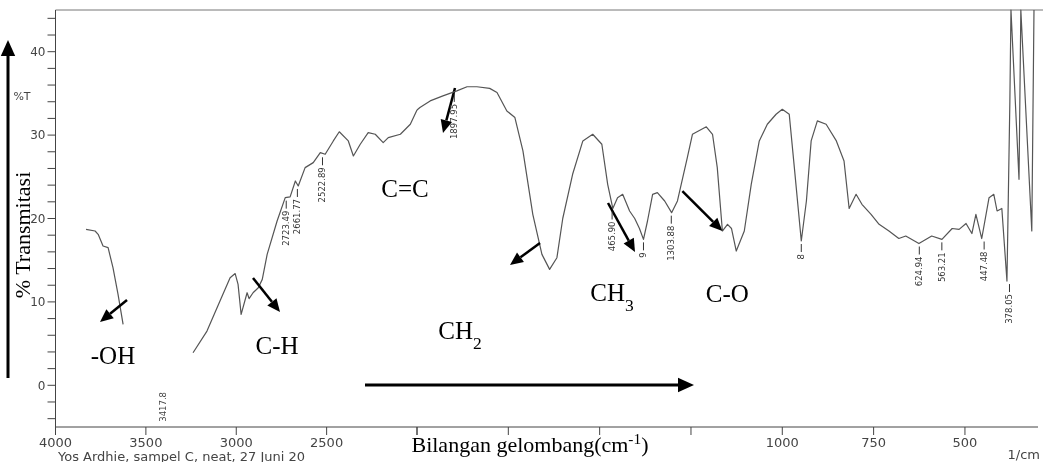  I want to click on annotation: C-H, so click(277, 345).